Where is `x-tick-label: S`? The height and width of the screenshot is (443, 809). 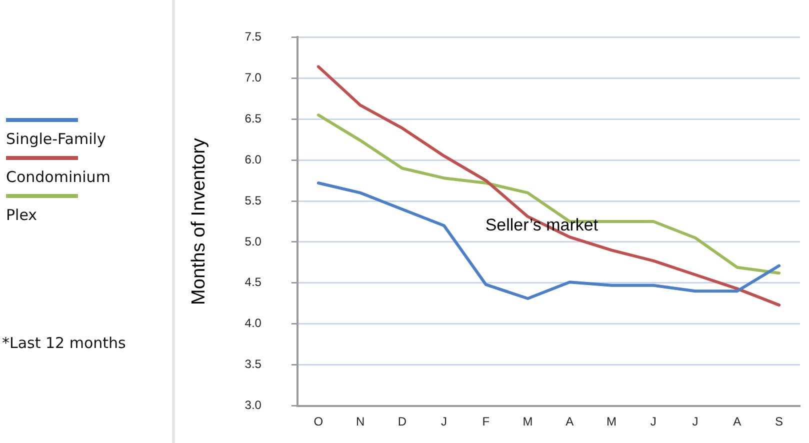 x-tick-label: S is located at coordinates (779, 421).